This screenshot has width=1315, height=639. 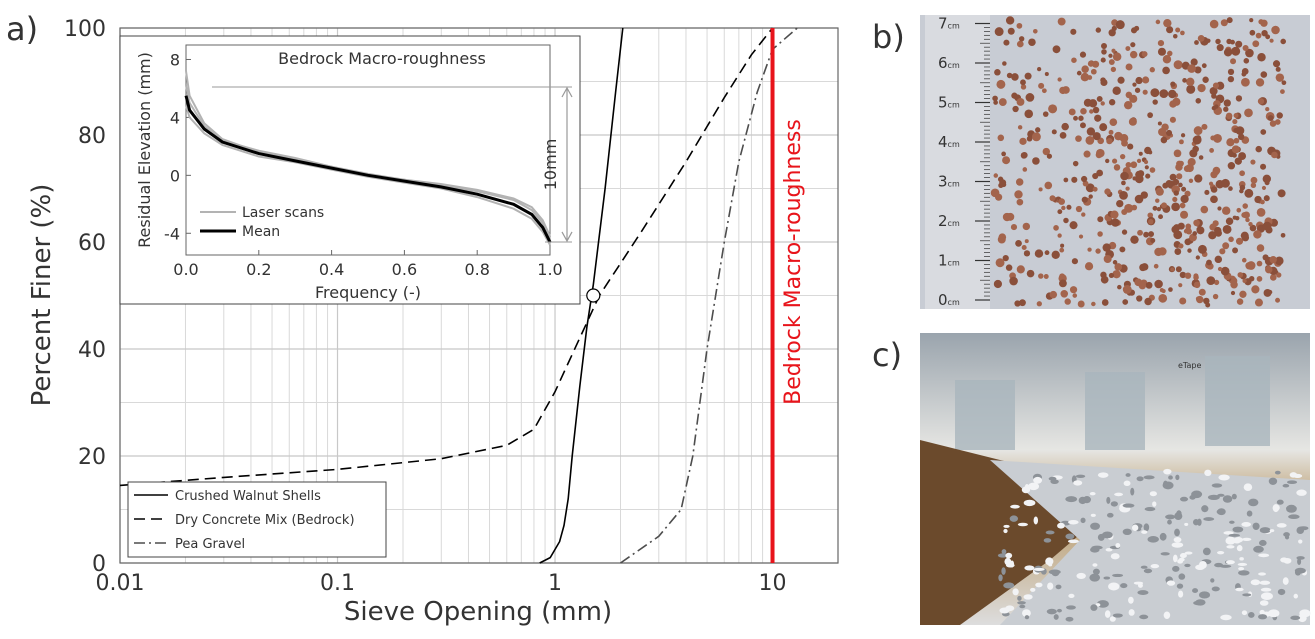 I want to click on series-line, so click(x=581, y=295).